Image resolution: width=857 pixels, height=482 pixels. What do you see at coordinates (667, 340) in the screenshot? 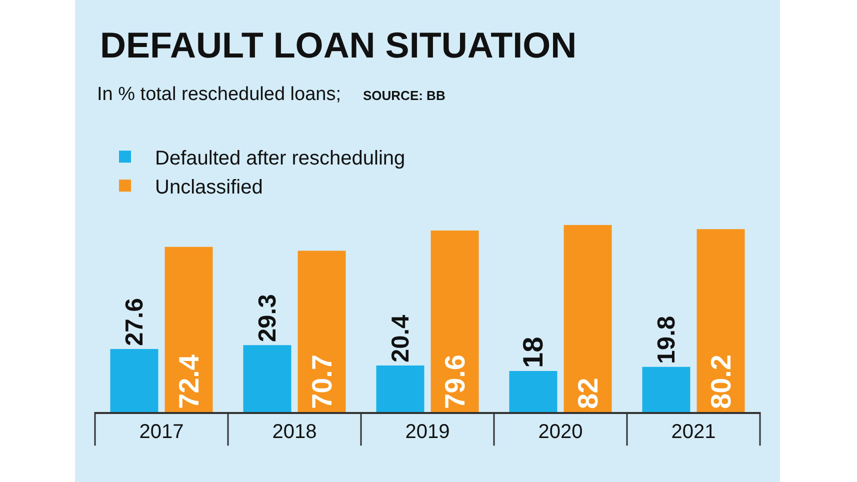
I see `data-label: 19.8` at bounding box center [667, 340].